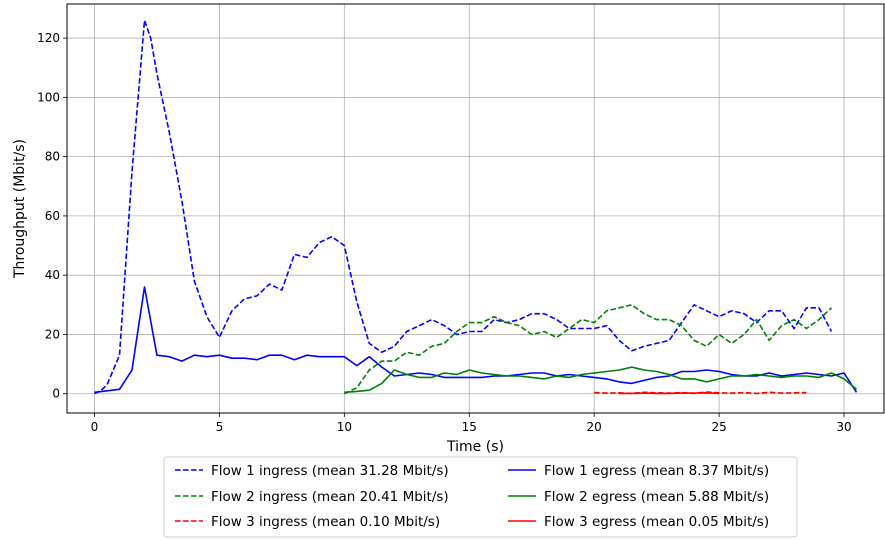 This screenshot has height=540, width=885. I want to click on y-tick-label: 120, so click(48, 38).